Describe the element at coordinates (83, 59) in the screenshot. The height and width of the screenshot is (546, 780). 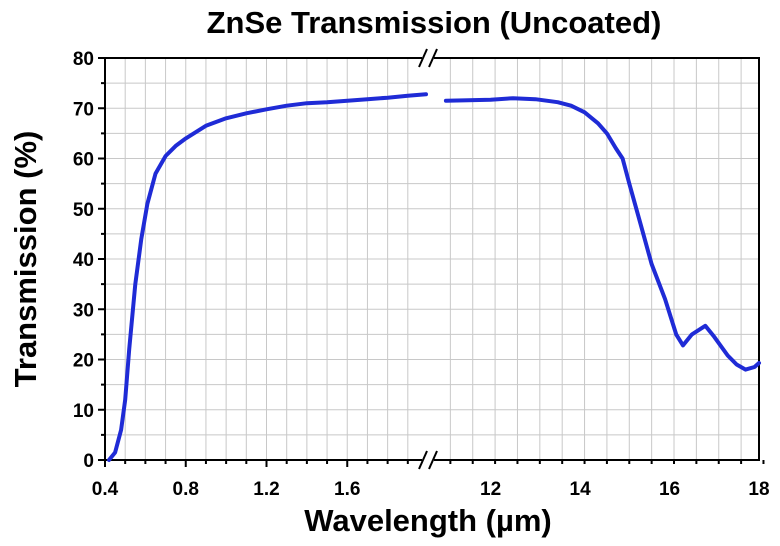
I see `y-tick-label: 80` at that location.